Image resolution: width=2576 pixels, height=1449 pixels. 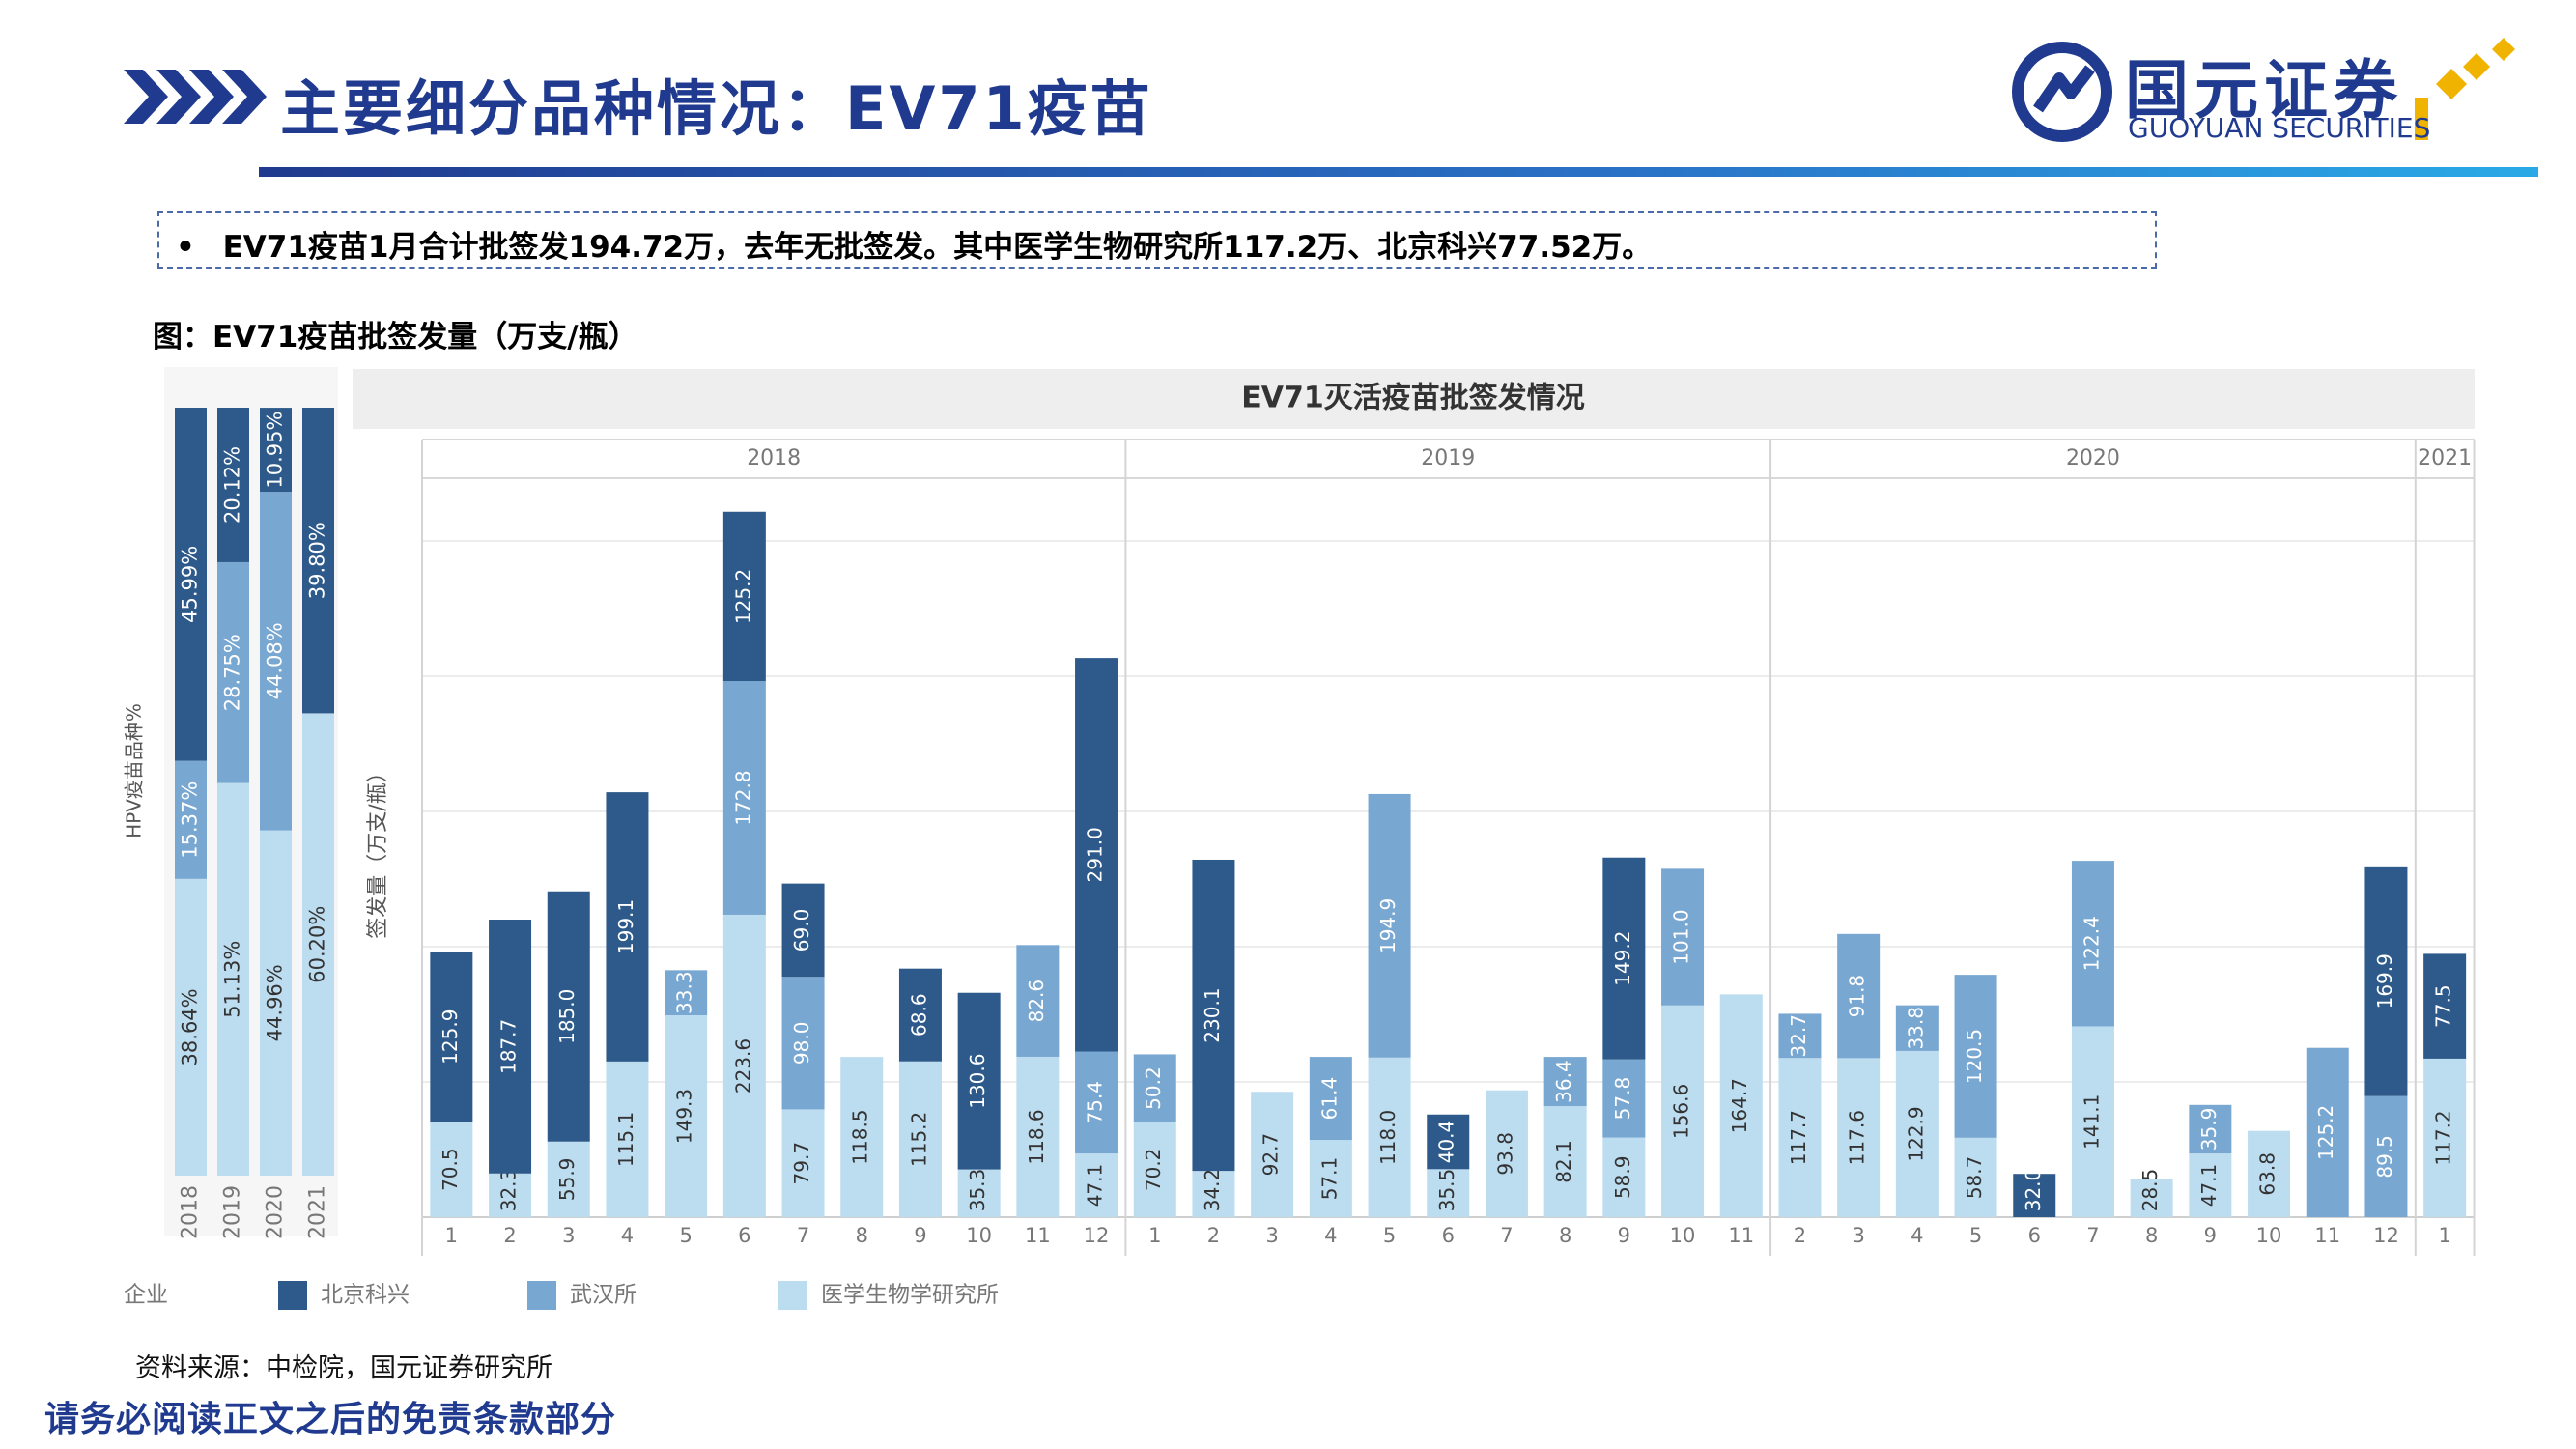 I want to click on bar-value-label: 149.3, so click(x=684, y=1116).